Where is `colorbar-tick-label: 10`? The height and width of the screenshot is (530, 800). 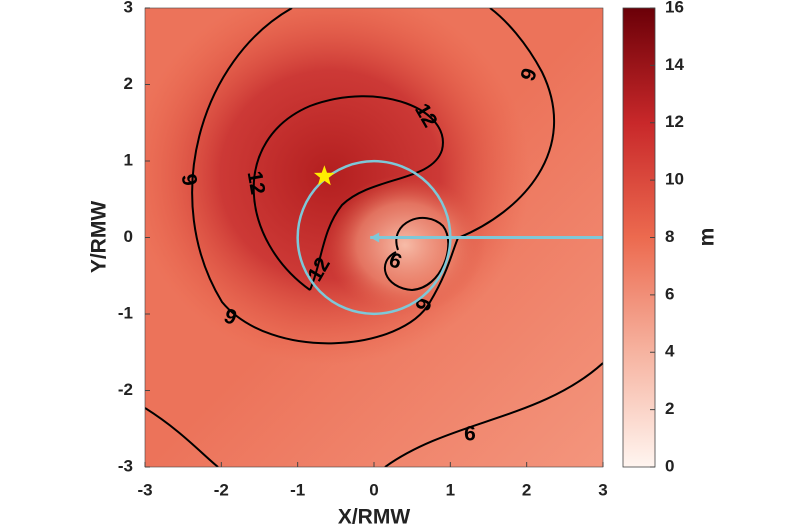
colorbar-tick-label: 10 is located at coordinates (674, 179).